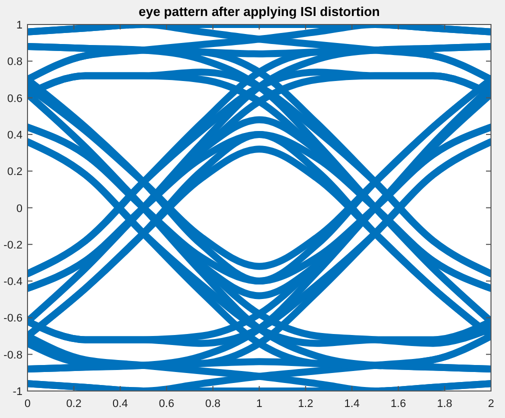  Describe the element at coordinates (444, 404) in the screenshot. I see `x-tick-label: 1.8` at that location.